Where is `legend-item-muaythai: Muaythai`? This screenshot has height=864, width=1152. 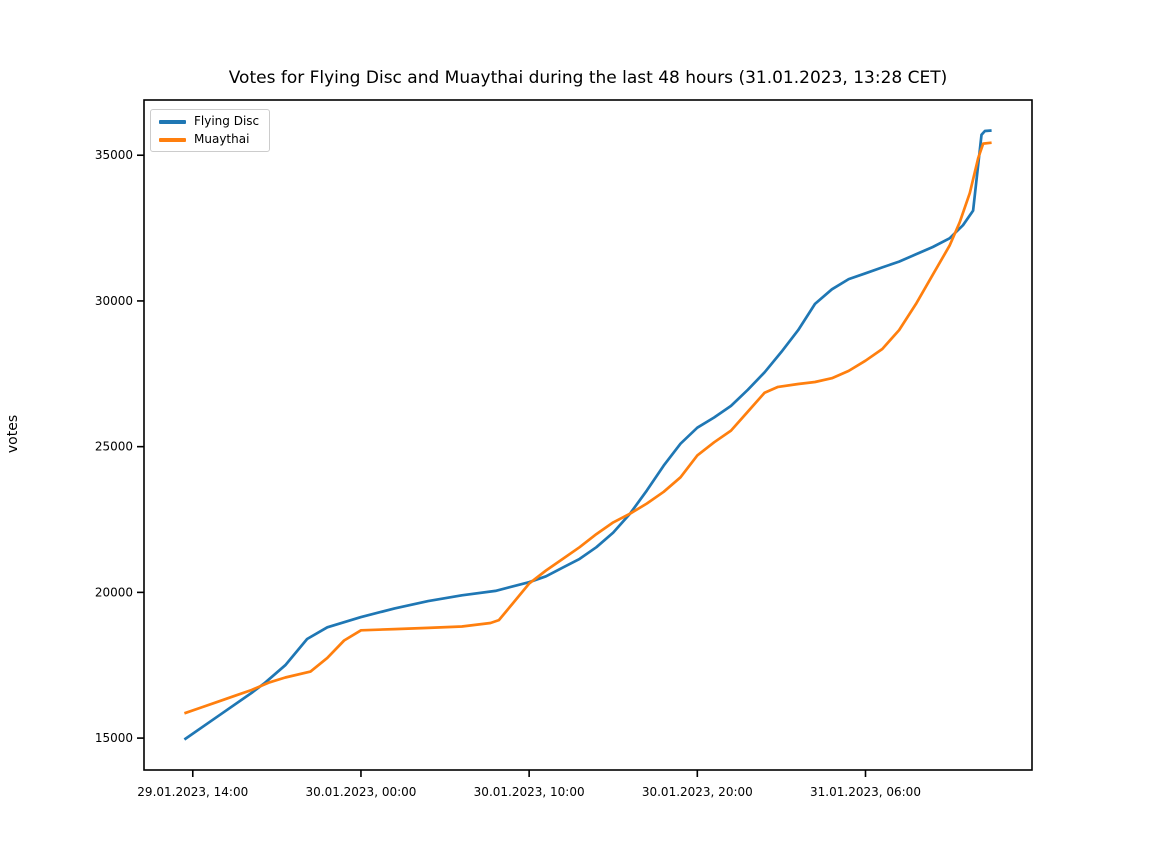
legend-item-muaythai: Muaythai is located at coordinates (209, 139).